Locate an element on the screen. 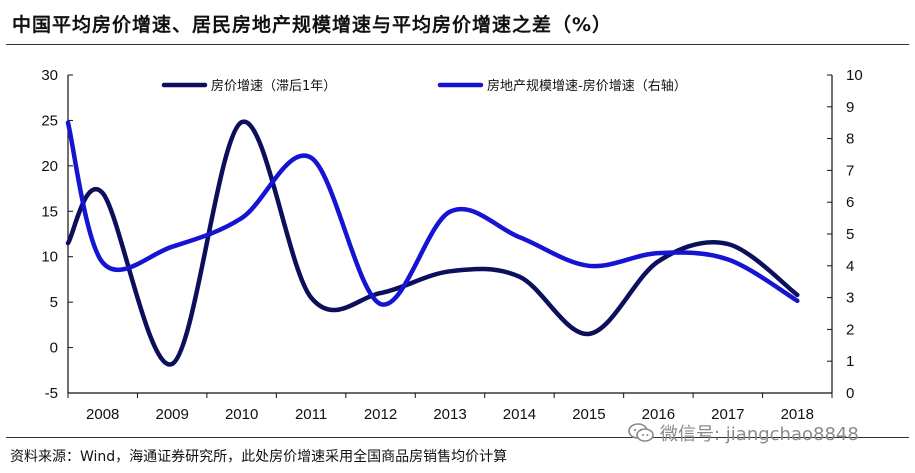 The image size is (915, 473). chart-title: 中国平均房价增速、居民房地产规模增速与平均房价增速之差（%） is located at coordinates (312, 25).